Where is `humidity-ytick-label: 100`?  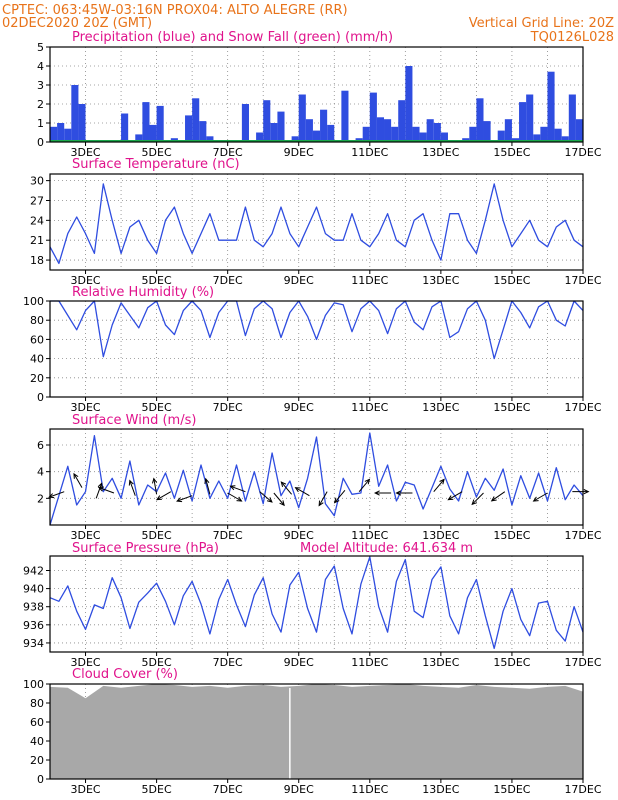
humidity-ytick-label: 100 is located at coordinates (33, 301).